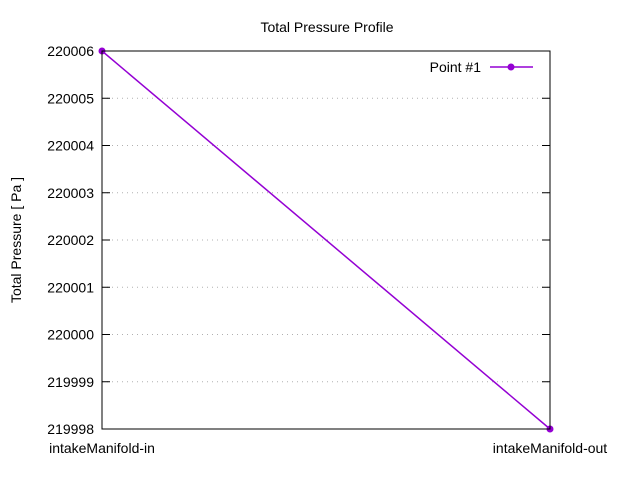 The width and height of the screenshot is (640, 480). Describe the element at coordinates (70, 335) in the screenshot. I see `y-tick-label: 220000` at that location.